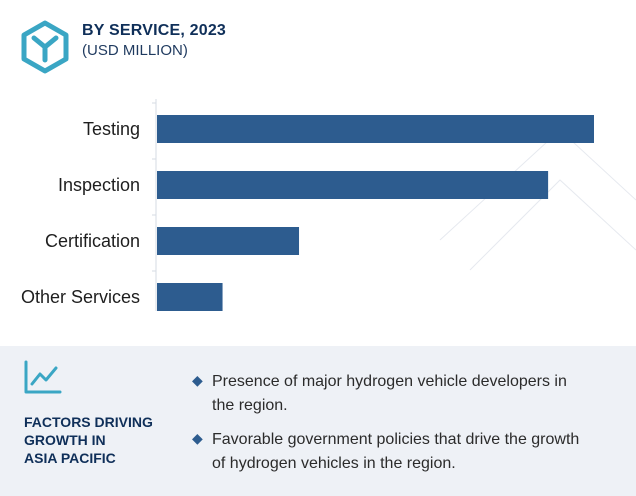 The width and height of the screenshot is (636, 496). Describe the element at coordinates (88, 422) in the screenshot. I see `factors-title-line: FACTORS DRIVING` at that location.